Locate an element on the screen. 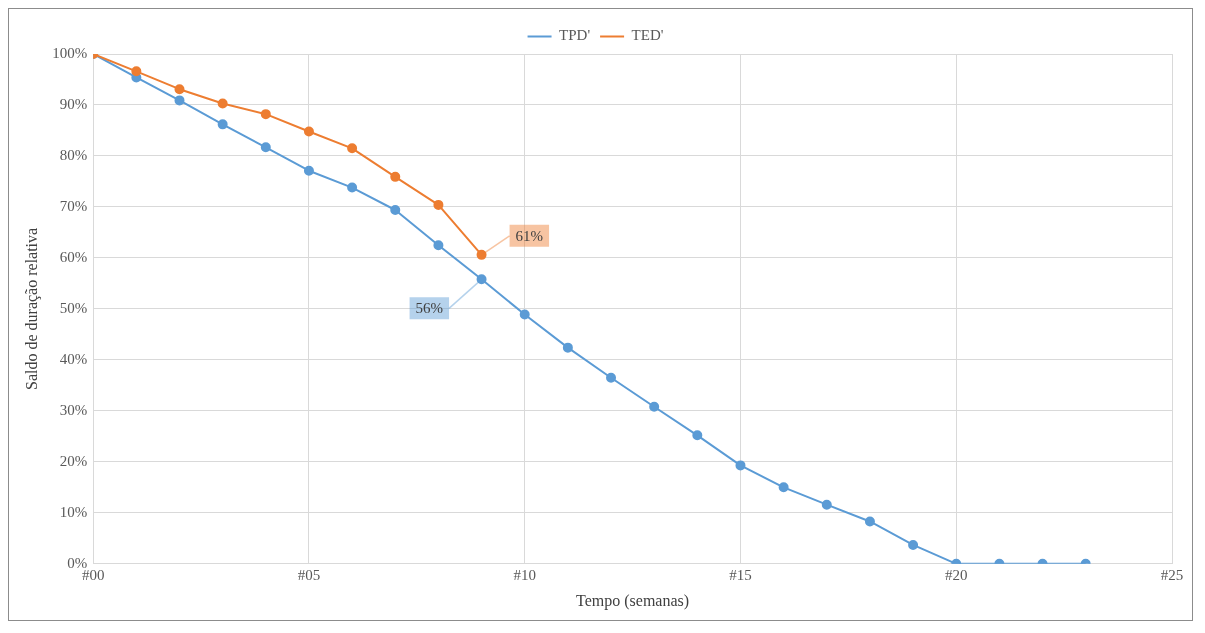 This screenshot has width=1205, height=633. y-tick-label: 70% is located at coordinates (73, 205).